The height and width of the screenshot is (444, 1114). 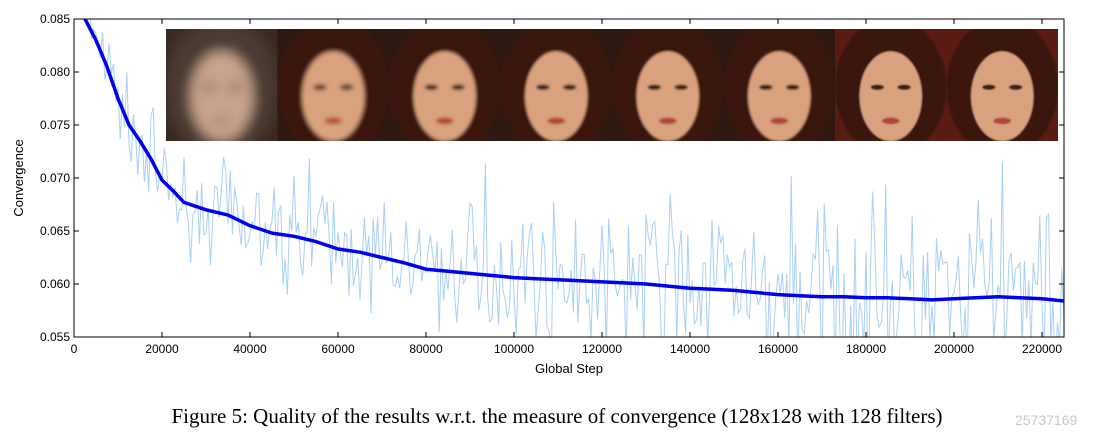 What do you see at coordinates (74, 349) in the screenshot?
I see `x-tick-label: 0` at bounding box center [74, 349].